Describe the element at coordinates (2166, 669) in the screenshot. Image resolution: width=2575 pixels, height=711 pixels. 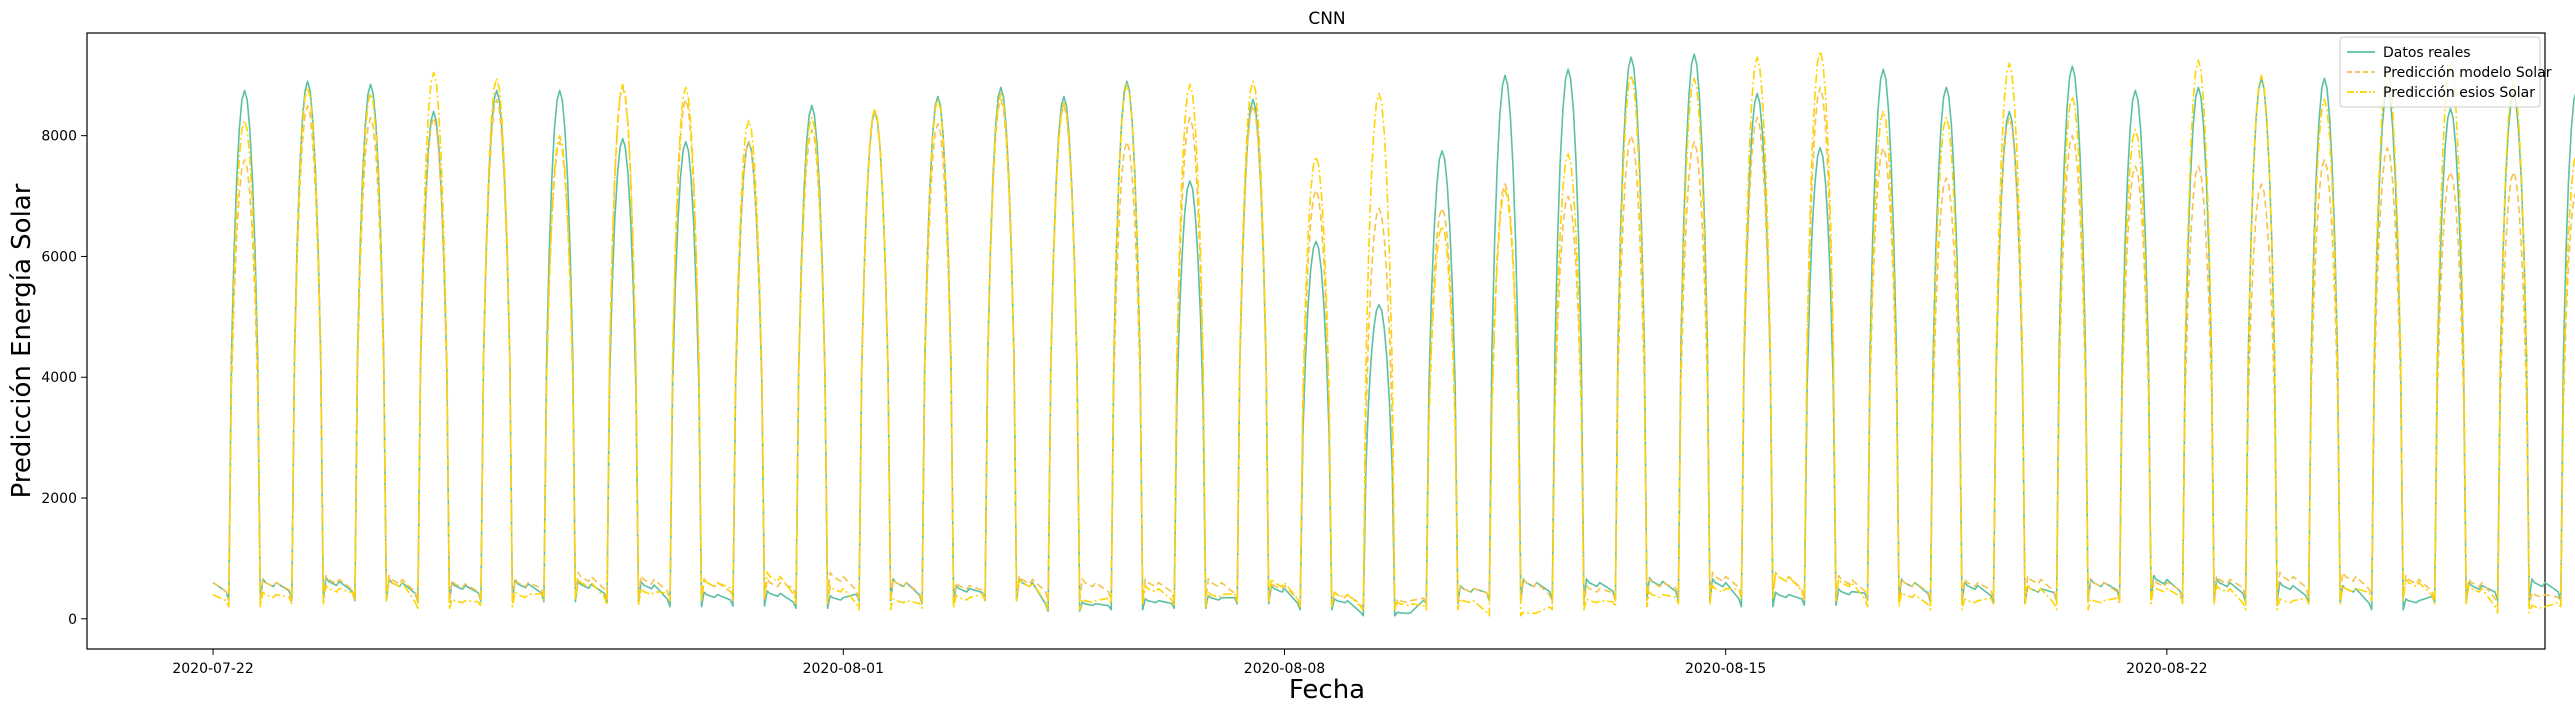
I see `x-tick-label: 2020-08-22` at that location.